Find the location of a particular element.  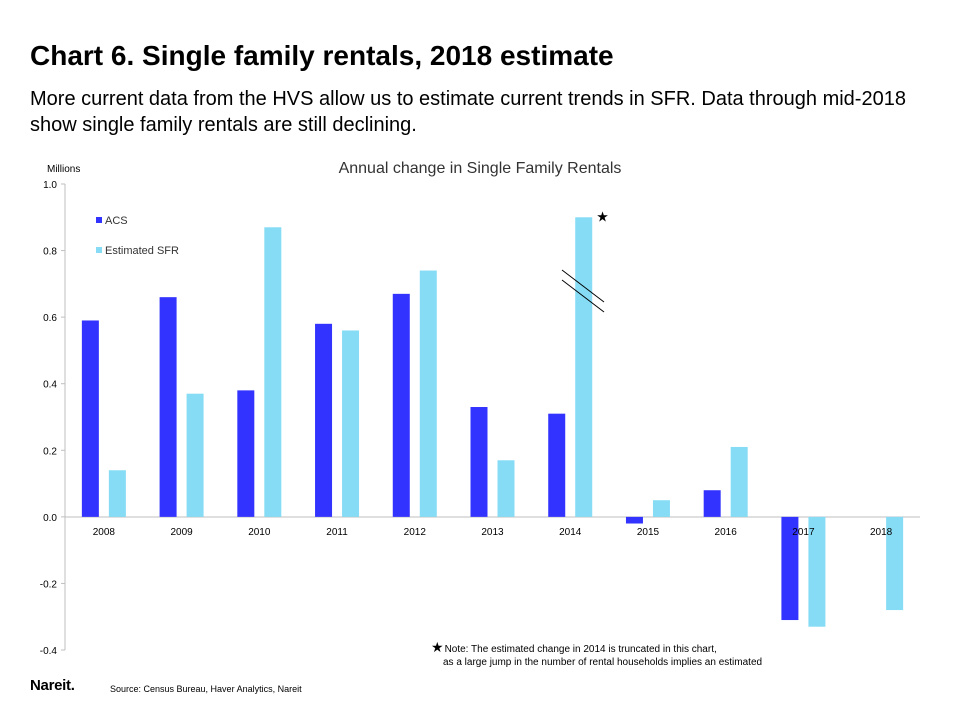

y-tick-label: 0.6 is located at coordinates (50, 318).